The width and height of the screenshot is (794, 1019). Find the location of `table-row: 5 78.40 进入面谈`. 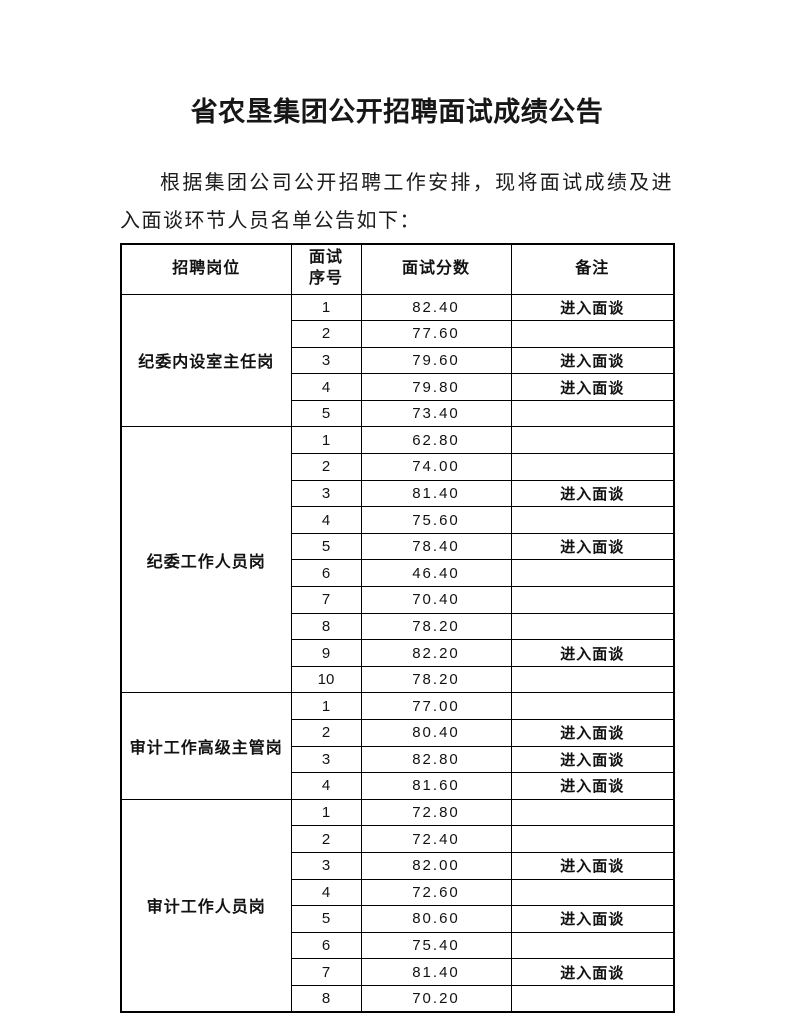

table-row: 5 78.40 进入面谈 is located at coordinates (398, 546).